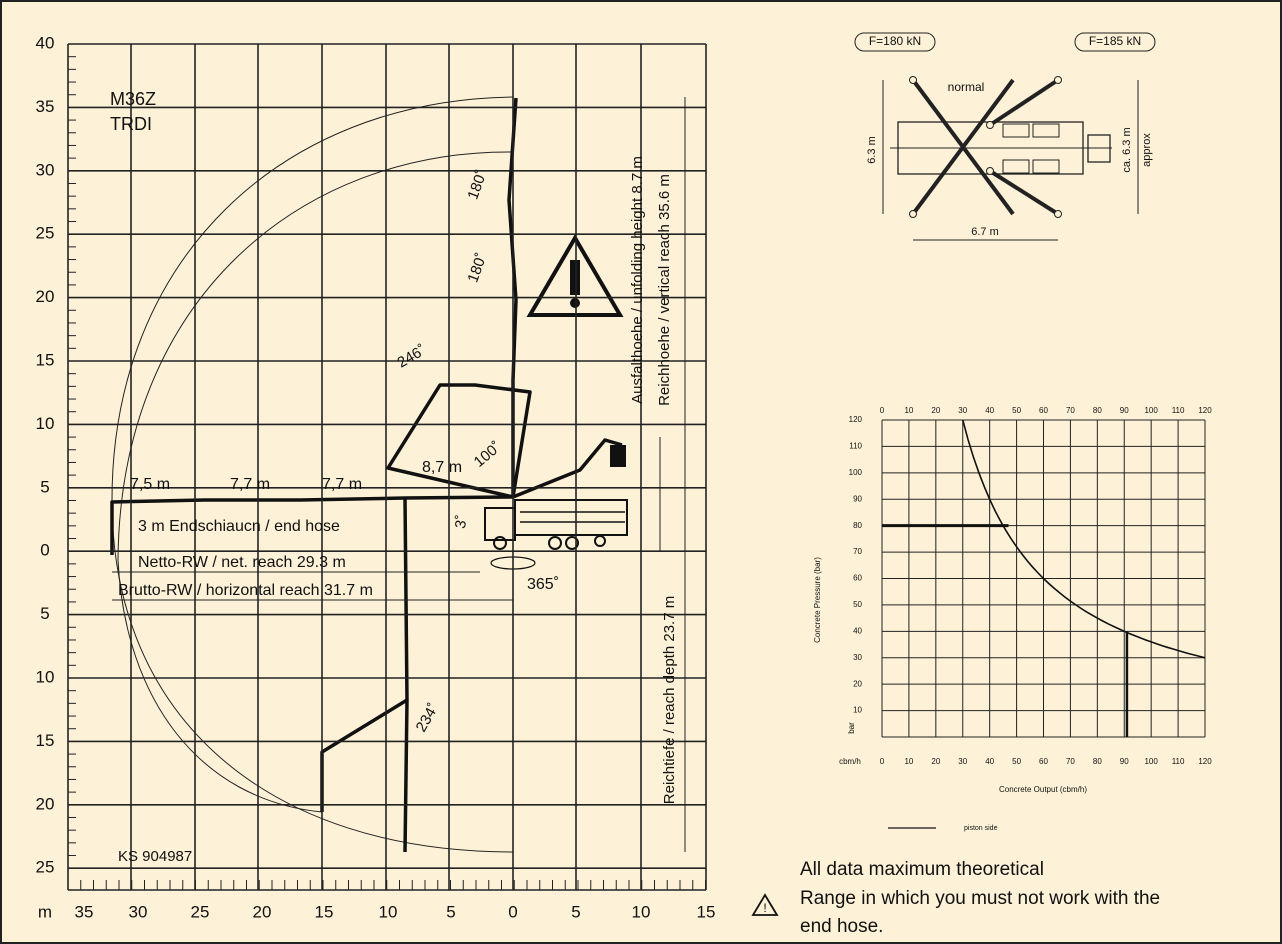 The image size is (1282, 944). I want to click on front-width: 6.3 m, so click(872, 150).